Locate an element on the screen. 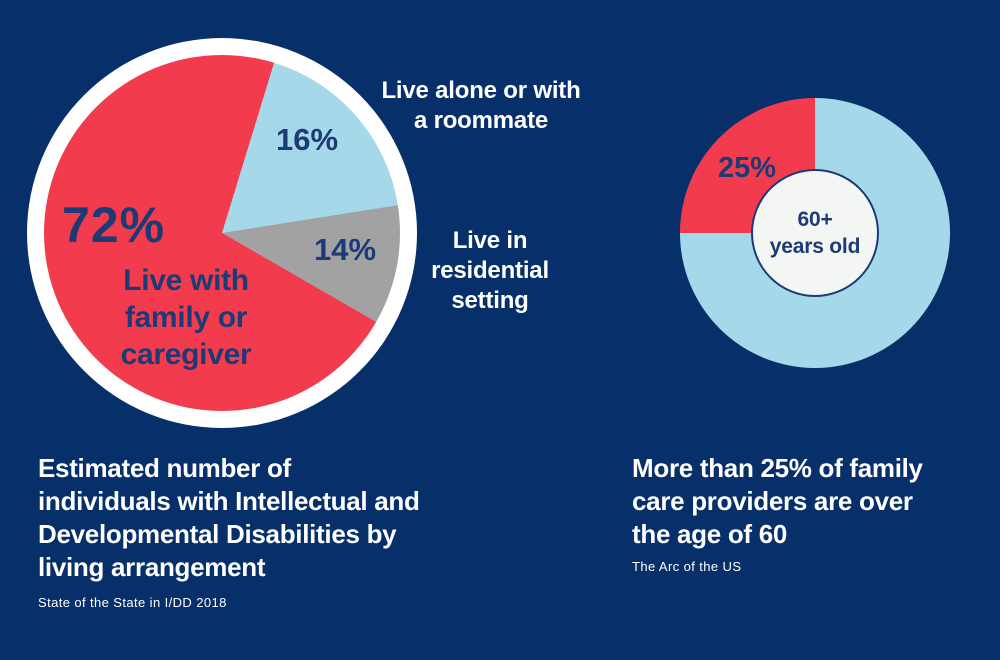 The image size is (1000, 660). caption-line: the age of 60 is located at coordinates (710, 534).